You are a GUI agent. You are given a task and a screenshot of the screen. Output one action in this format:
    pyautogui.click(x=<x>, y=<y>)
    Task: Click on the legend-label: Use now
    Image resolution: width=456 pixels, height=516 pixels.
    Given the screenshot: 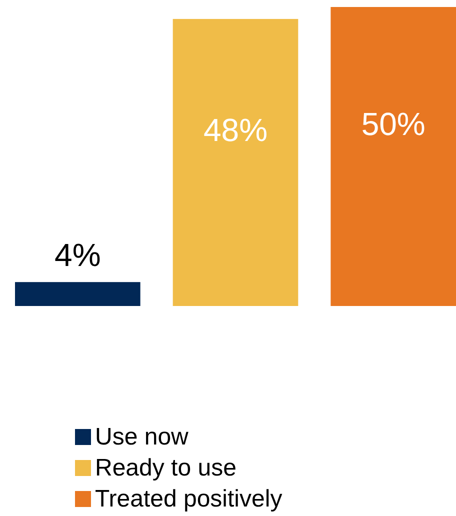 What is the action you would take?
    pyautogui.click(x=142, y=436)
    